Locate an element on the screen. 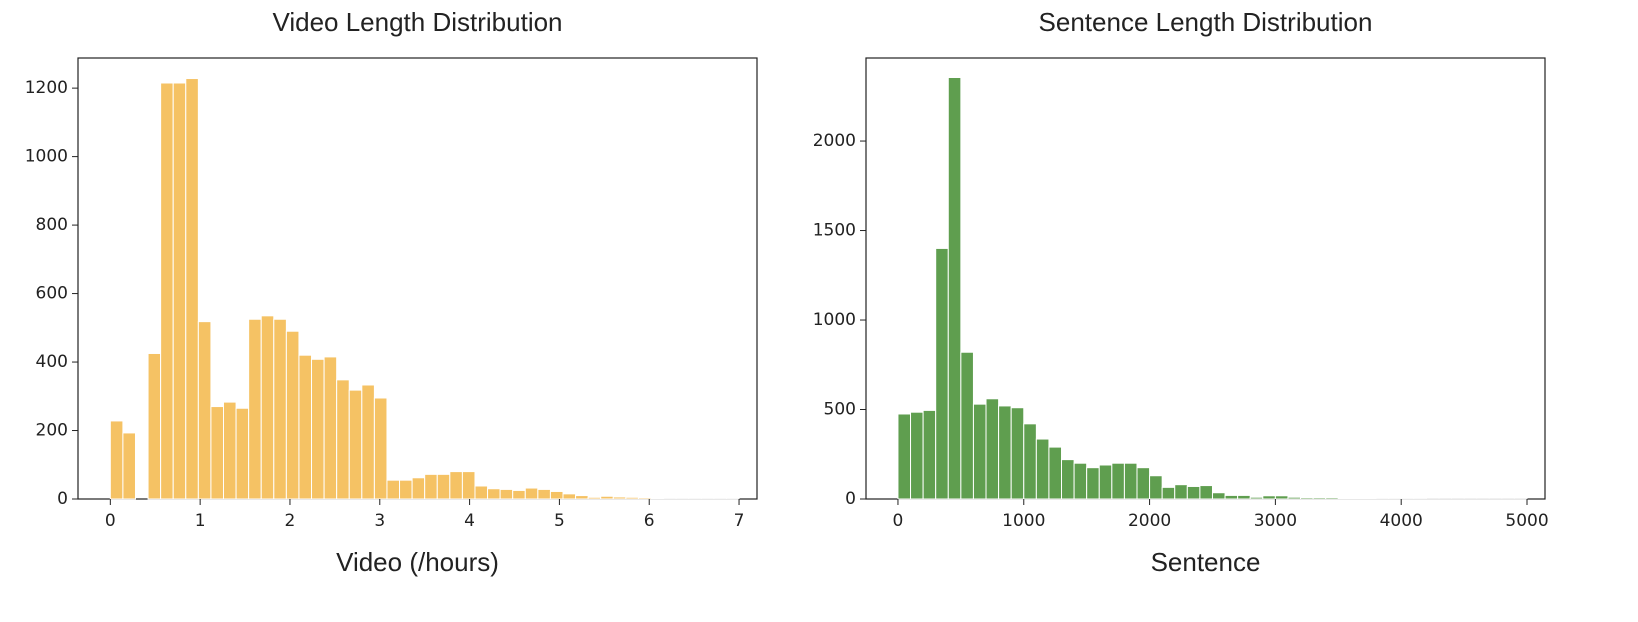  x-tick-label: 2000 is located at coordinates (1149, 521).